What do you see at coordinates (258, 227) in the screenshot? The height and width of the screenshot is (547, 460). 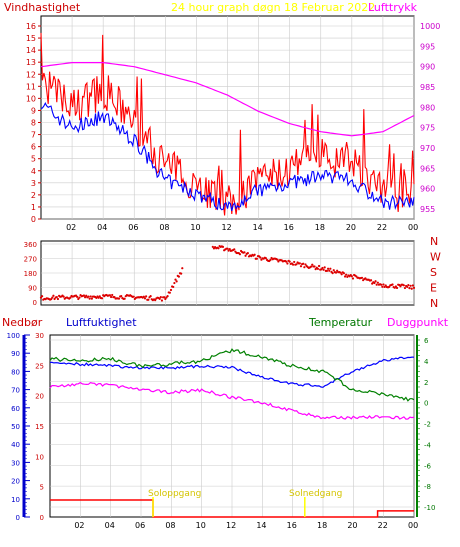 I see `panel1-x-tick-label: 14` at bounding box center [258, 227].